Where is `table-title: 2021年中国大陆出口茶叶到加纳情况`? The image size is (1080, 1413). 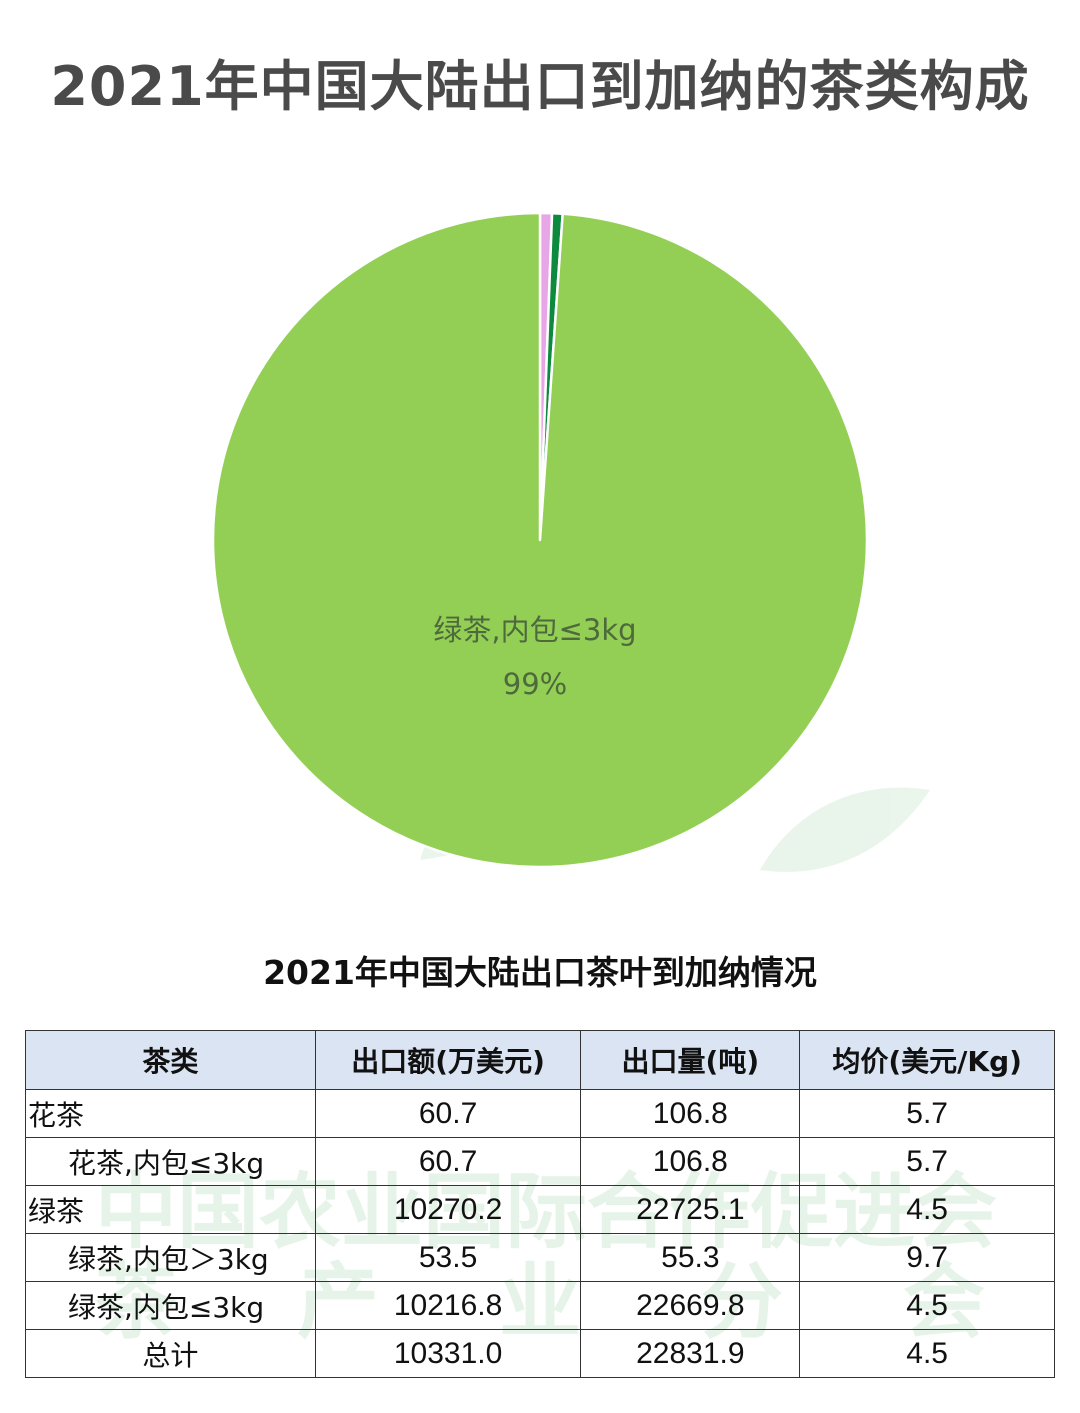 table-title: 2021年中国大陆出口茶叶到加纳情况 is located at coordinates (540, 972).